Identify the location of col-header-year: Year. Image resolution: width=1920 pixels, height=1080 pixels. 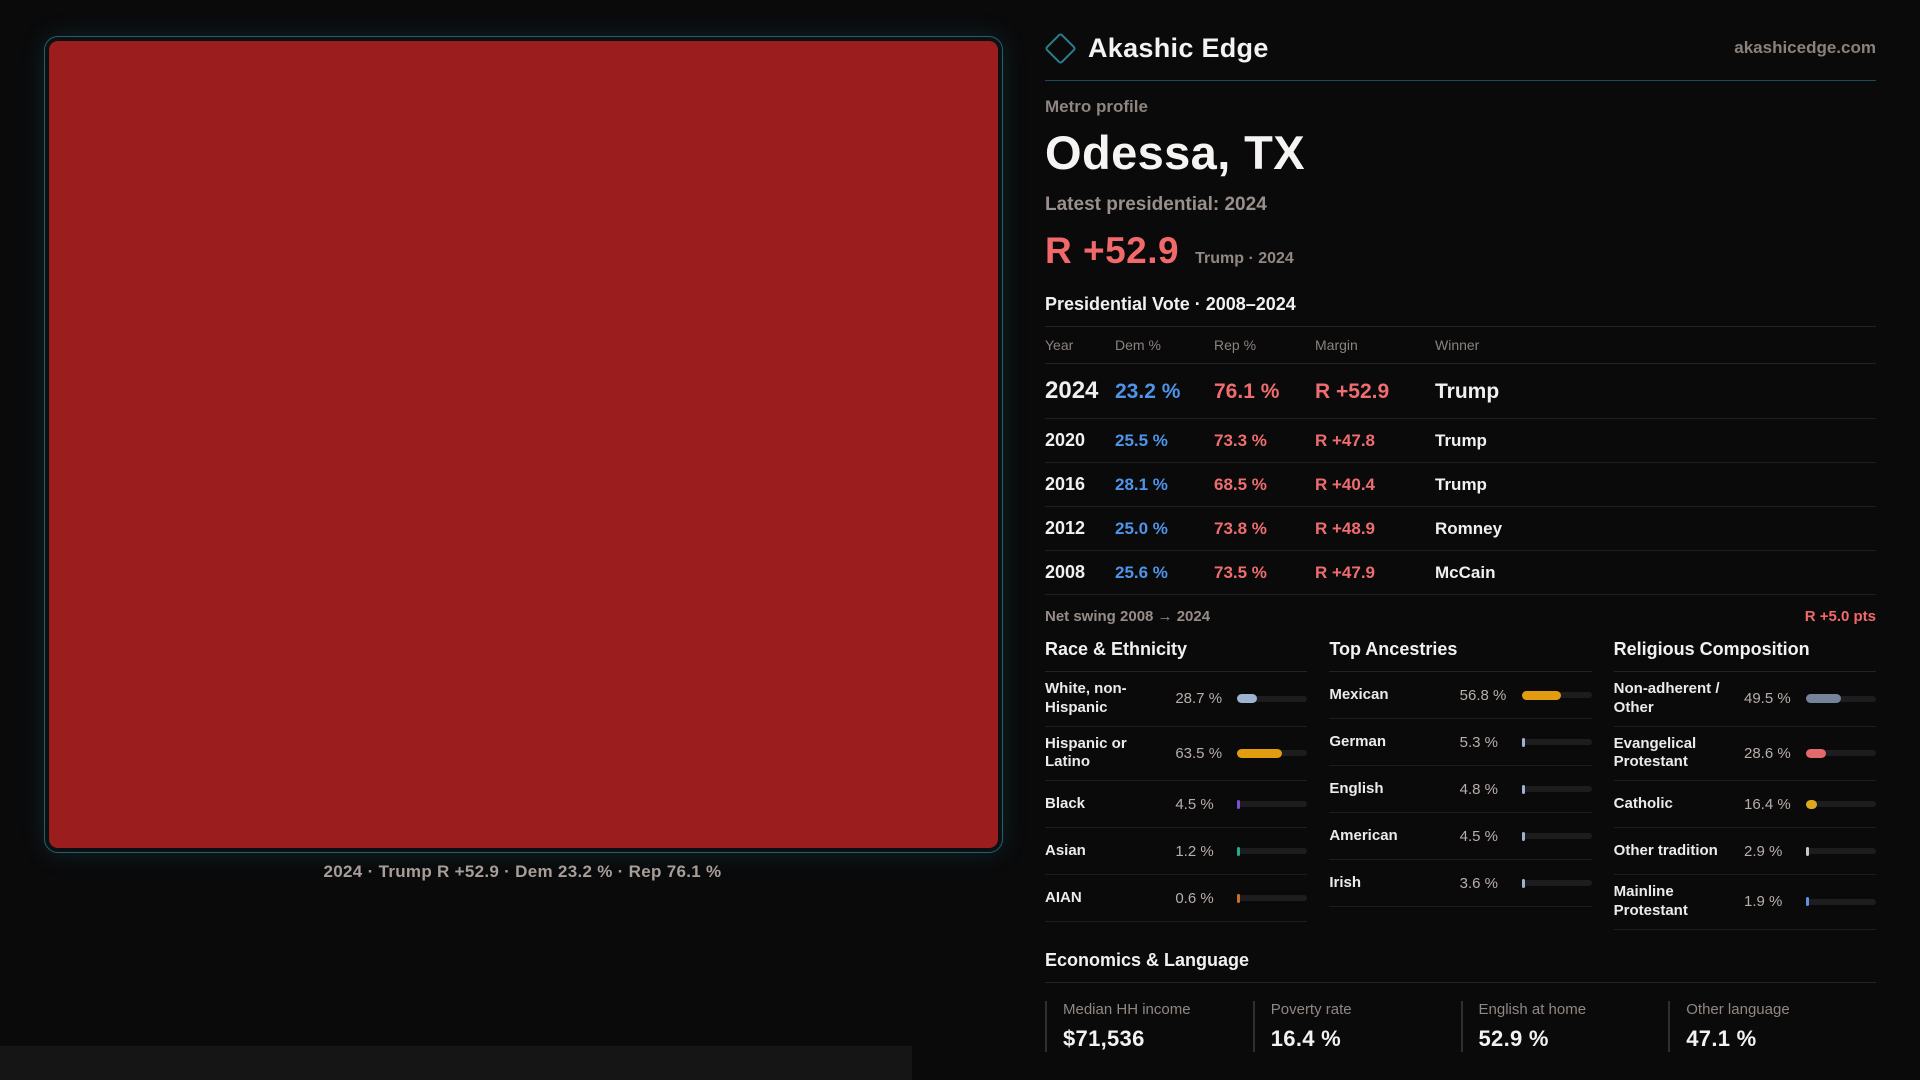
(1059, 345).